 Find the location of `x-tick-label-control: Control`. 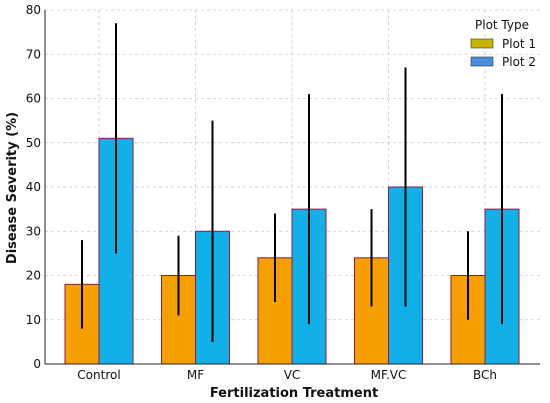

x-tick-label-control: Control is located at coordinates (98, 375).